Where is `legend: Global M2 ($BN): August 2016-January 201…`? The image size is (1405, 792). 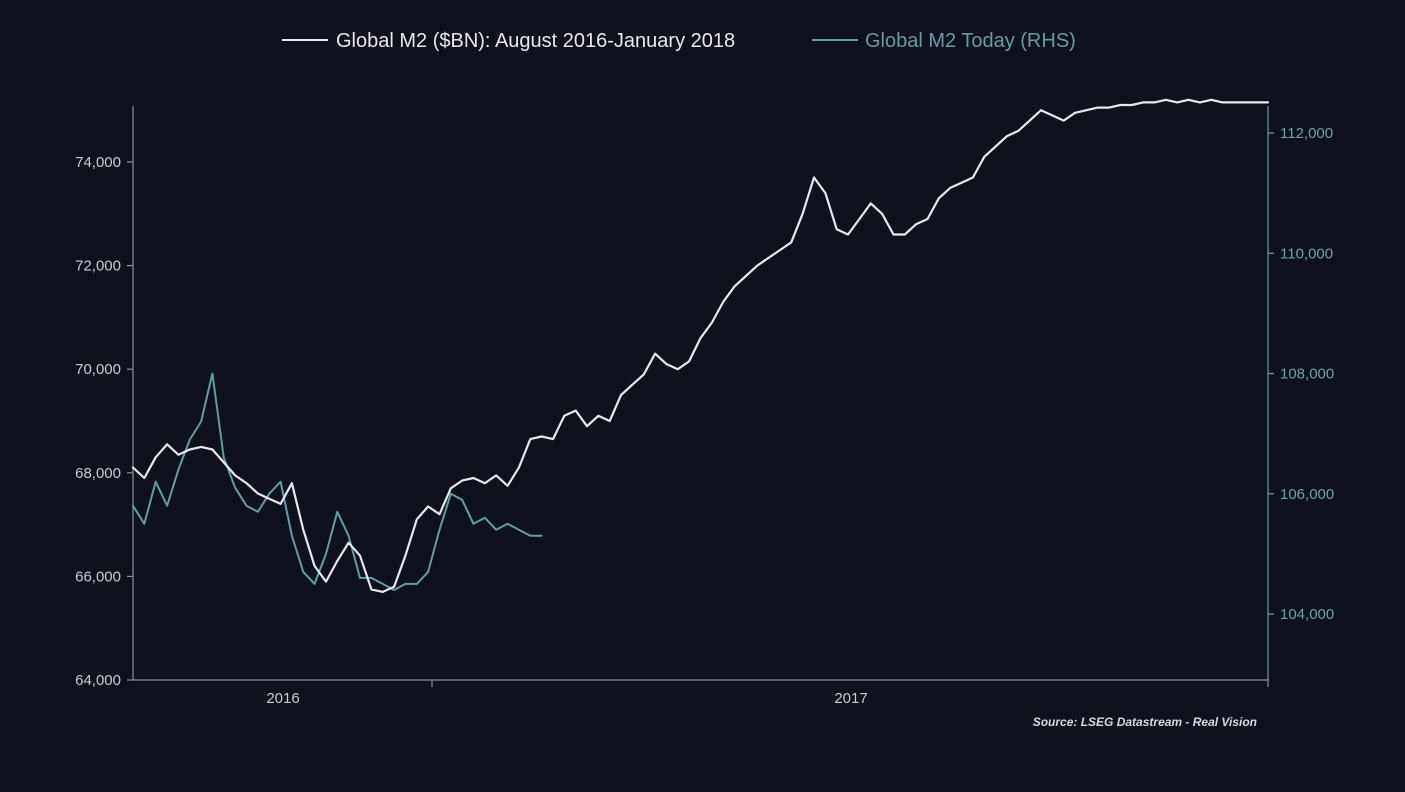 legend: Global M2 ($BN): August 2016-January 201… is located at coordinates (679, 41).